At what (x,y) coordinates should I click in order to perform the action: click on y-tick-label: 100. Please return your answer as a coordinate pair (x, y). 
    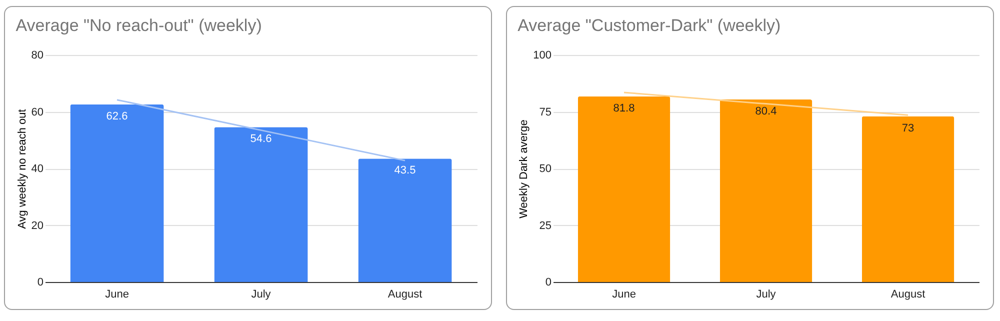
    Looking at the image, I should click on (542, 56).